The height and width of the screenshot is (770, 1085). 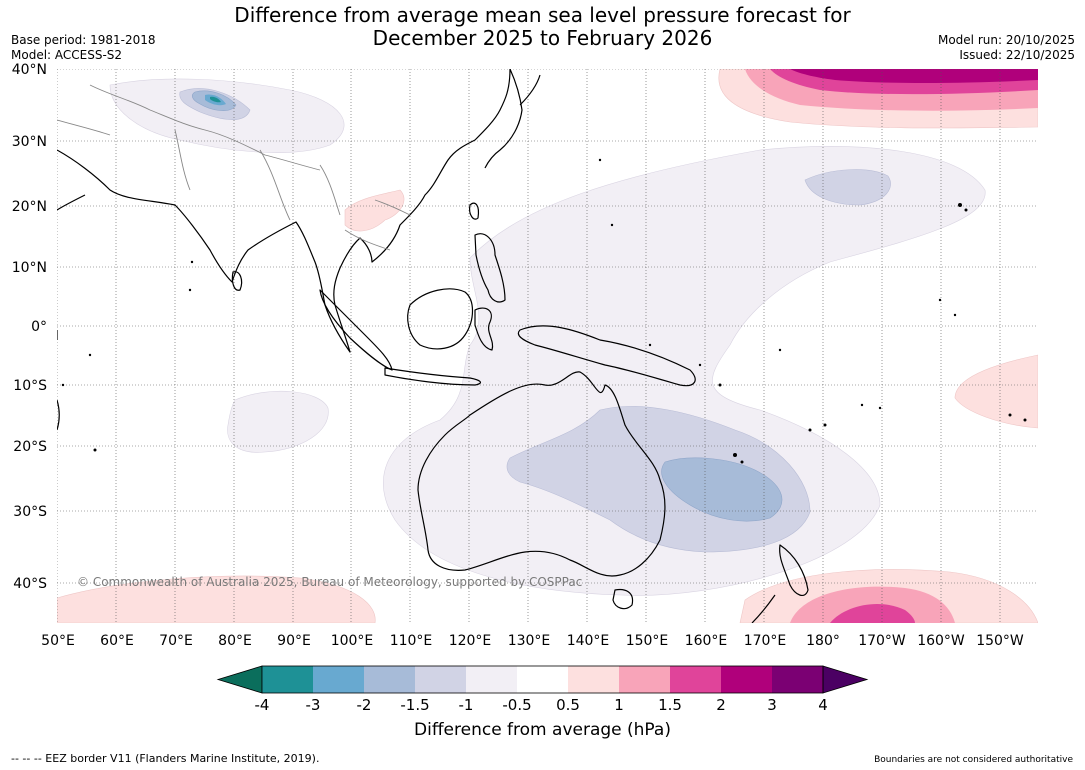 What do you see at coordinates (83, 40) in the screenshot?
I see `base-period: Base period: 1981-2018` at bounding box center [83, 40].